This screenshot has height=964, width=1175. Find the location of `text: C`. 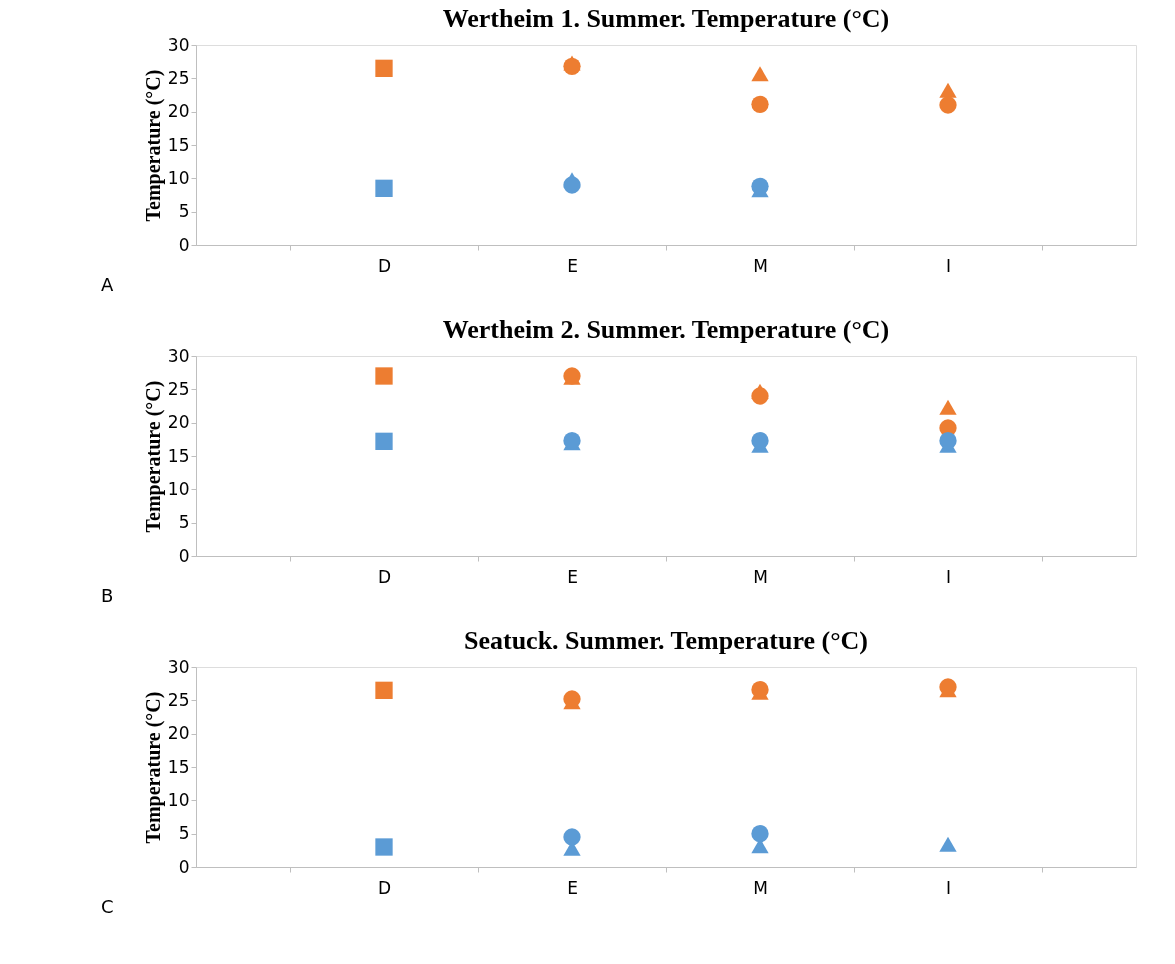

text: C is located at coordinates (107, 906).